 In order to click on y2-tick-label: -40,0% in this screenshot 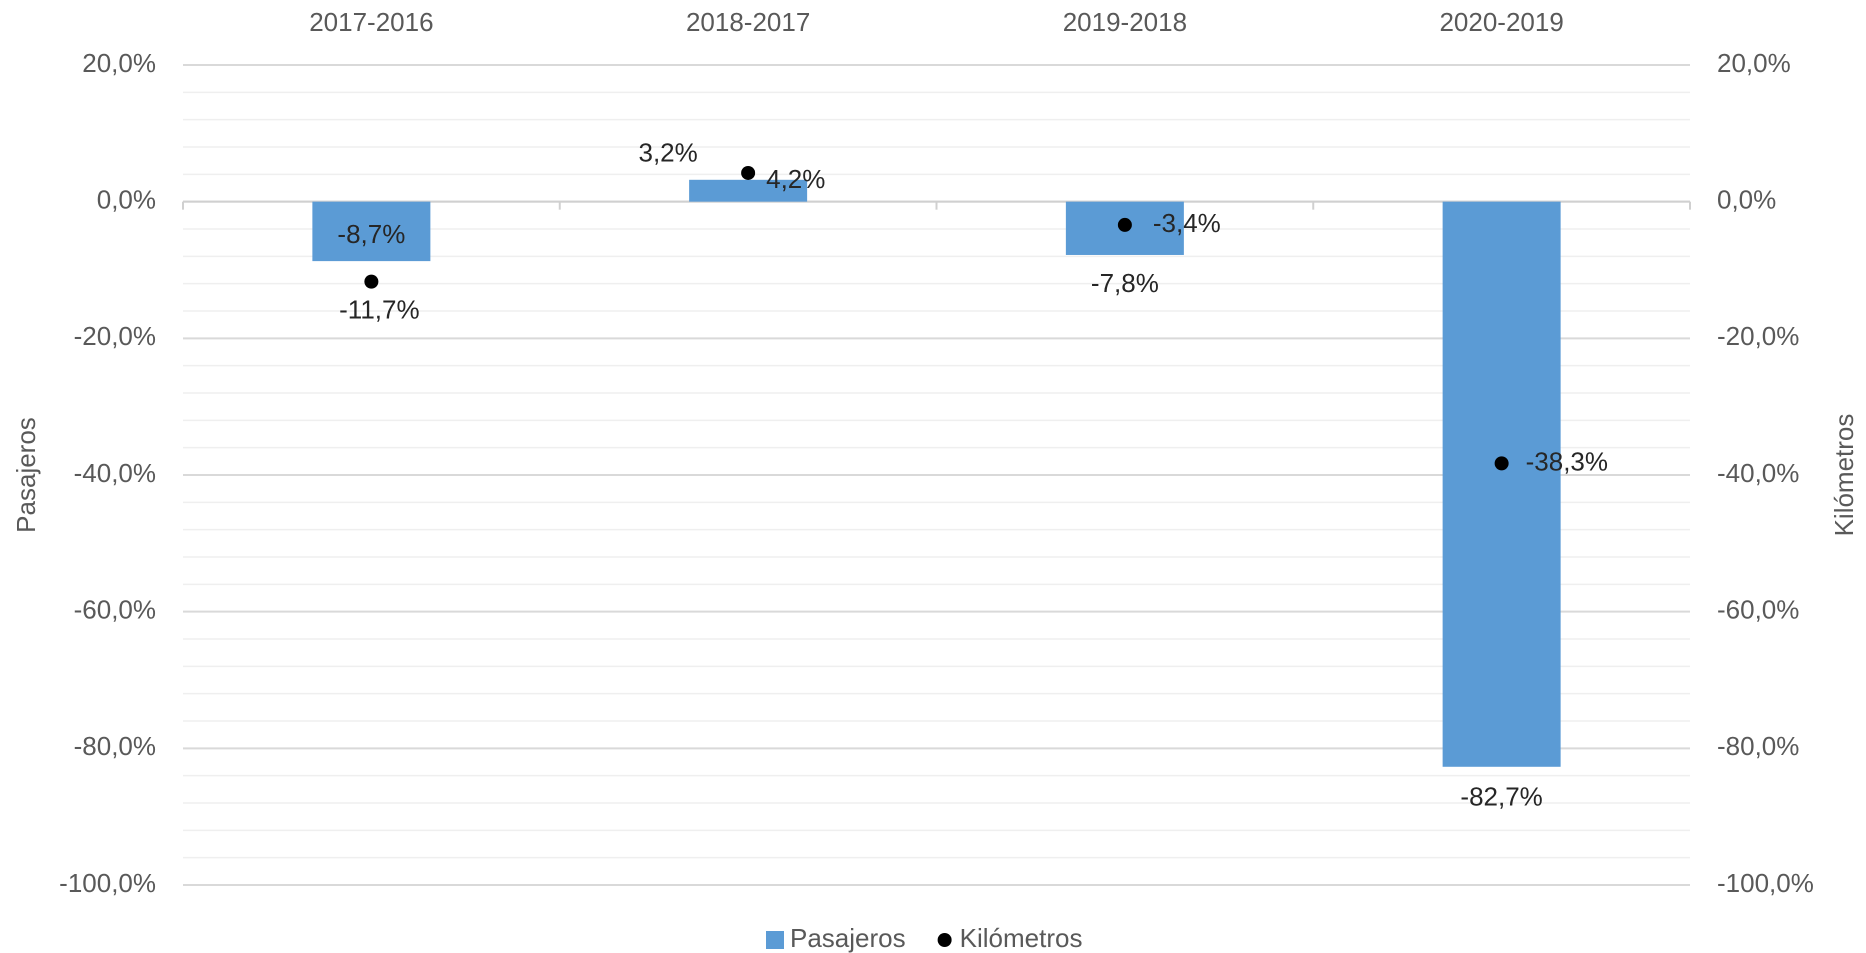, I will do `click(1758, 473)`.